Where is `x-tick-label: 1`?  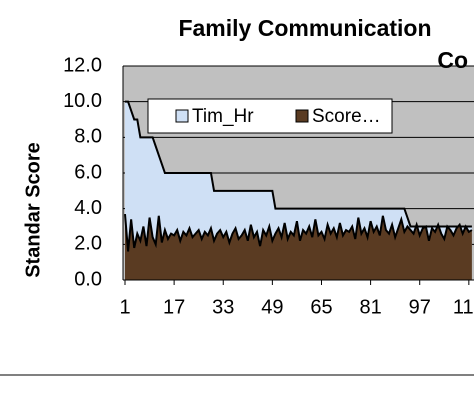
x-tick-label: 1 is located at coordinates (124, 307).